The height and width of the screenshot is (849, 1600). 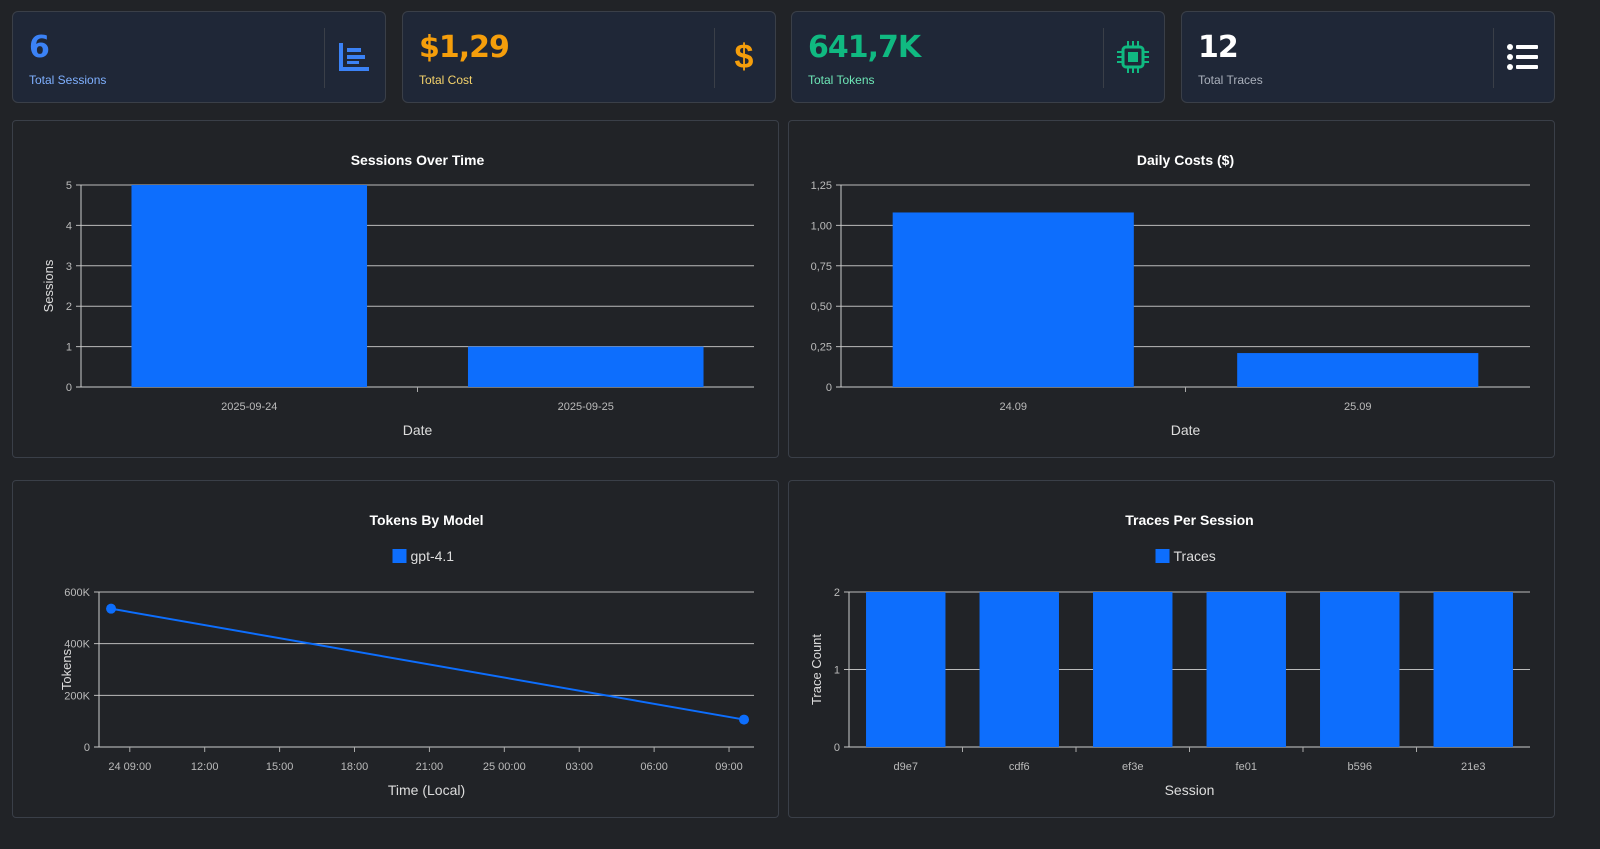 What do you see at coordinates (249, 407) in the screenshot?
I see `x-tick-label: 2025-09-24` at bounding box center [249, 407].